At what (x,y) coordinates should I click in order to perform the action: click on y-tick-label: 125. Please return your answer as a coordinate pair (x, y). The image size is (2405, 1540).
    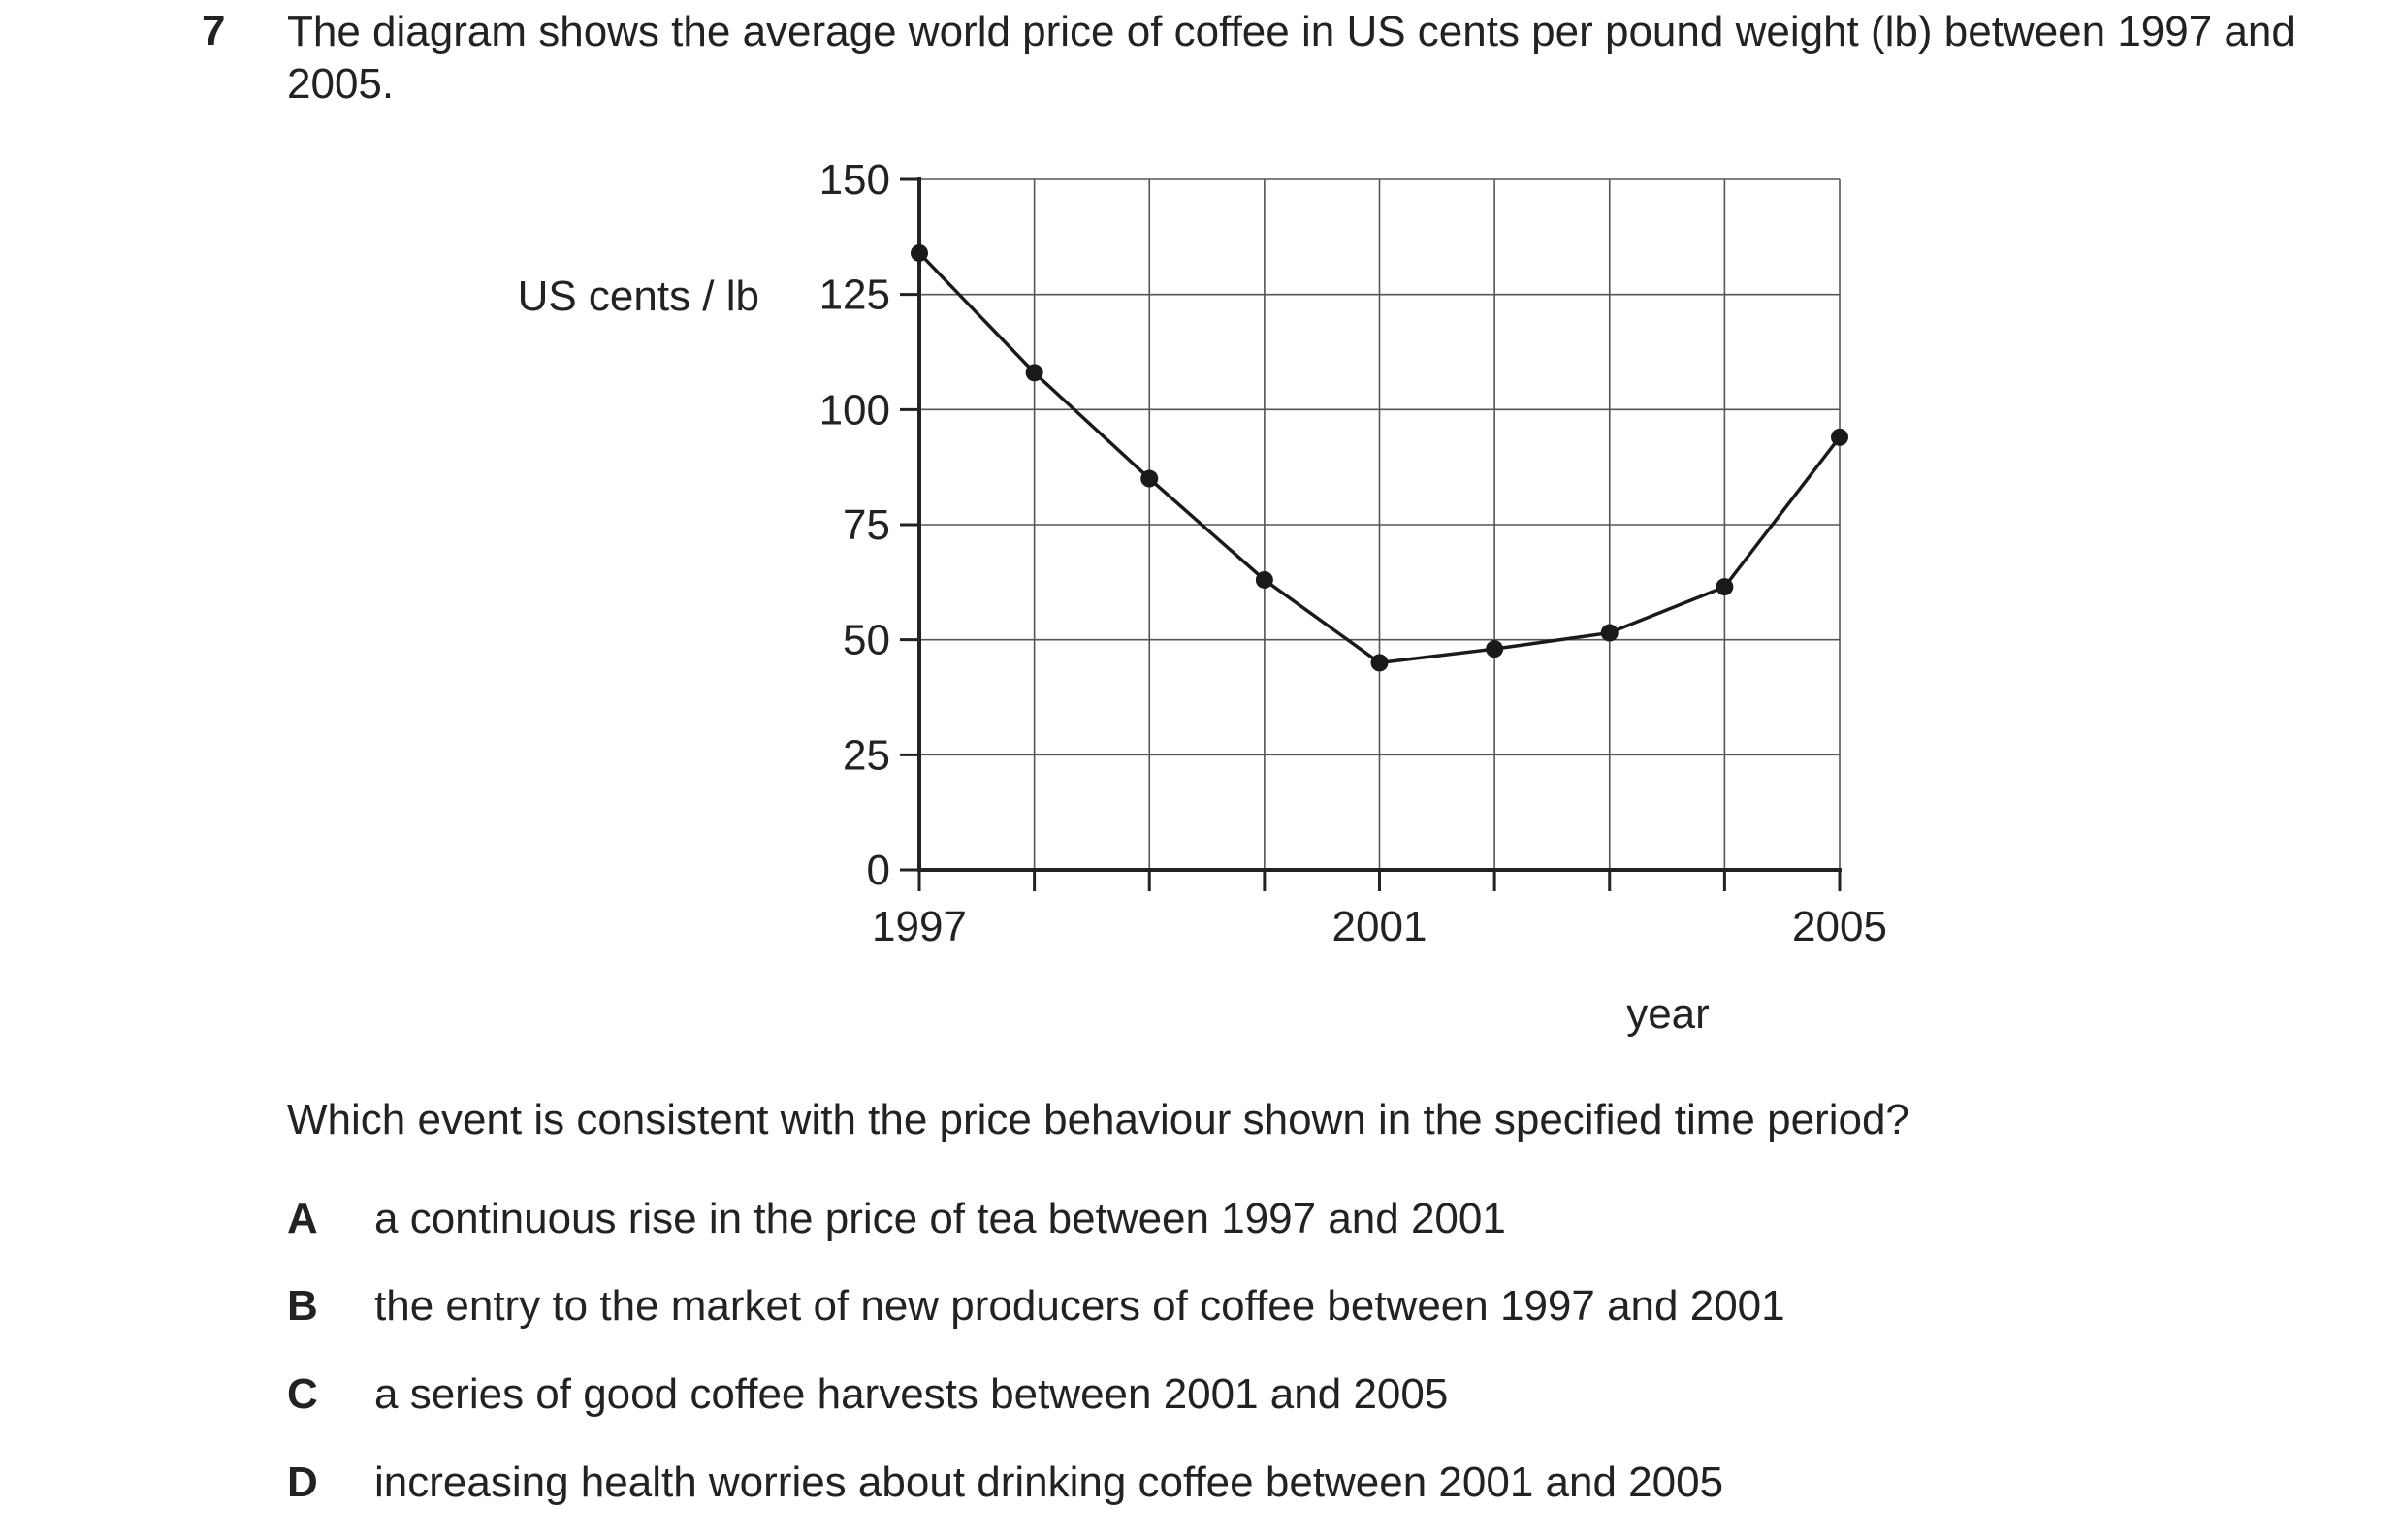
    Looking at the image, I should click on (854, 295).